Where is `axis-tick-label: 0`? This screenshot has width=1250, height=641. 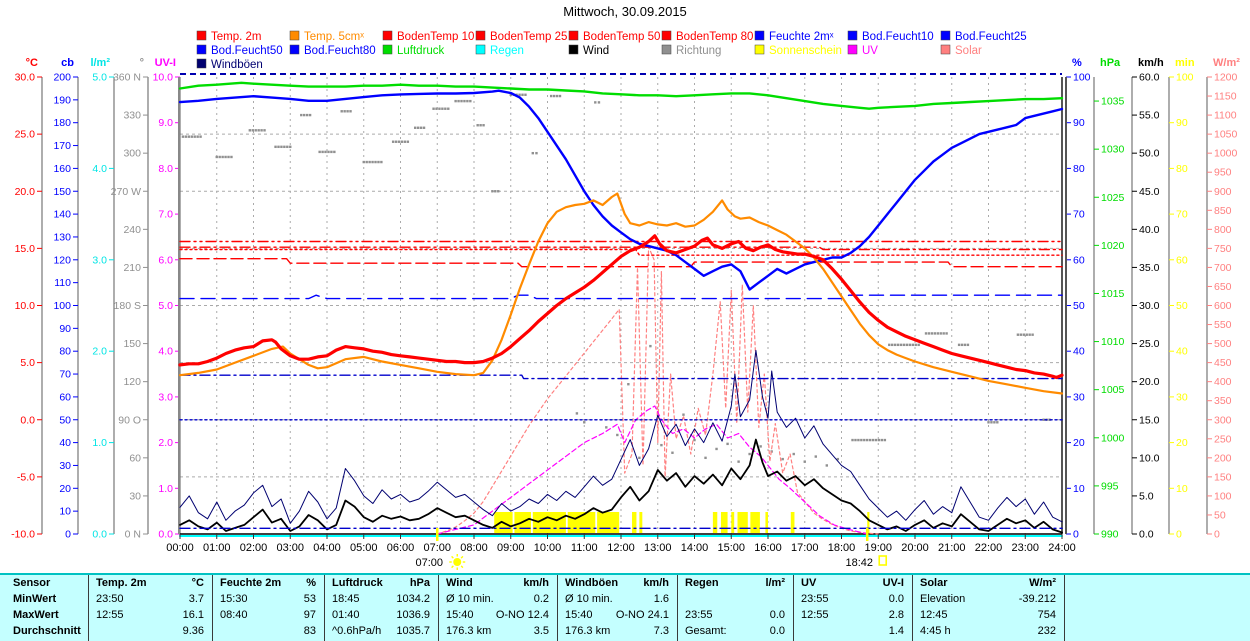 axis-tick-label: 0 is located at coordinates (1179, 535).